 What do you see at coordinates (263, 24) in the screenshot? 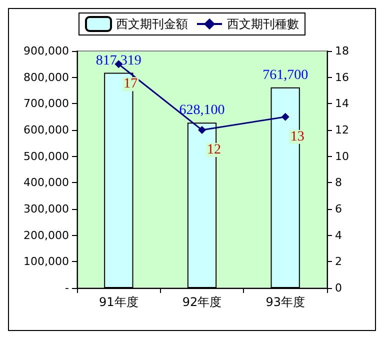
I see `legend-label: 西文期刊種數` at bounding box center [263, 24].